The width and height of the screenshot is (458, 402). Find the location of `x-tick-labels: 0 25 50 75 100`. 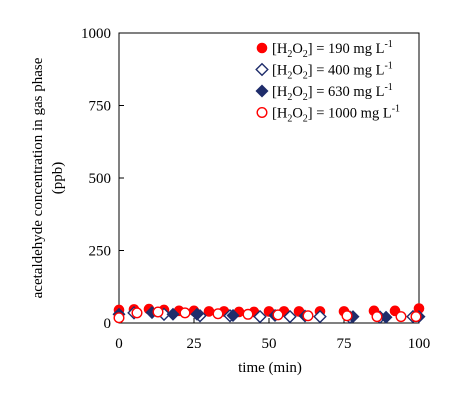

x-tick-labels: 0 25 50 75 100 is located at coordinates (272, 344).